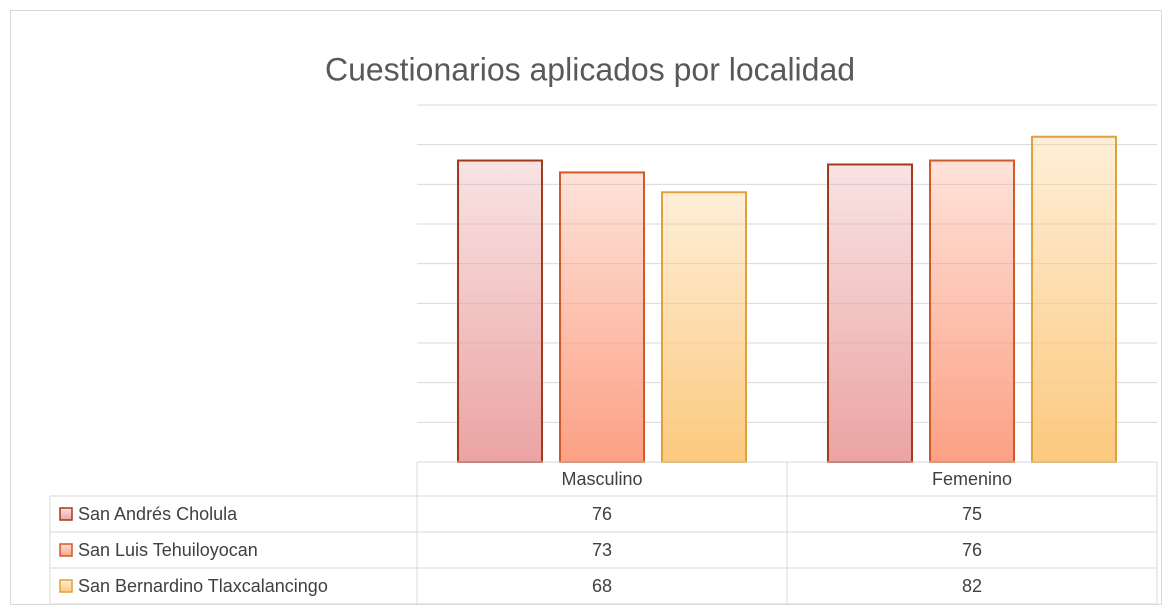  I want to click on legend-label: San Andrés Cholula, so click(158, 514).